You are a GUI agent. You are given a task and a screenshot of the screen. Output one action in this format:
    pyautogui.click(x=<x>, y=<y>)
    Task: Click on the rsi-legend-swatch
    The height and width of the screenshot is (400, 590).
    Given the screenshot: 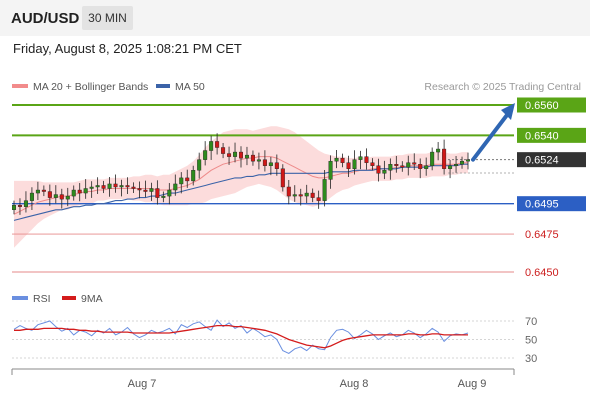 What is the action you would take?
    pyautogui.click(x=20, y=298)
    